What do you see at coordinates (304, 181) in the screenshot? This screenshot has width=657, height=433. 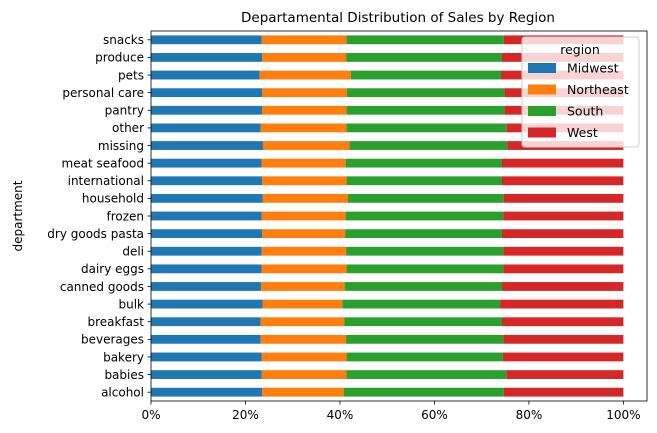 I see `bar-northeast-international` at bounding box center [304, 181].